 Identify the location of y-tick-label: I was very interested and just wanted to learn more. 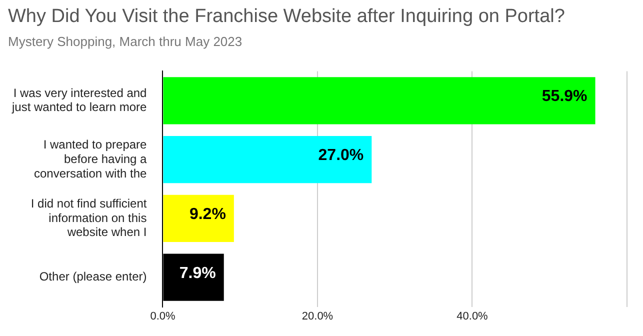
(79, 100).